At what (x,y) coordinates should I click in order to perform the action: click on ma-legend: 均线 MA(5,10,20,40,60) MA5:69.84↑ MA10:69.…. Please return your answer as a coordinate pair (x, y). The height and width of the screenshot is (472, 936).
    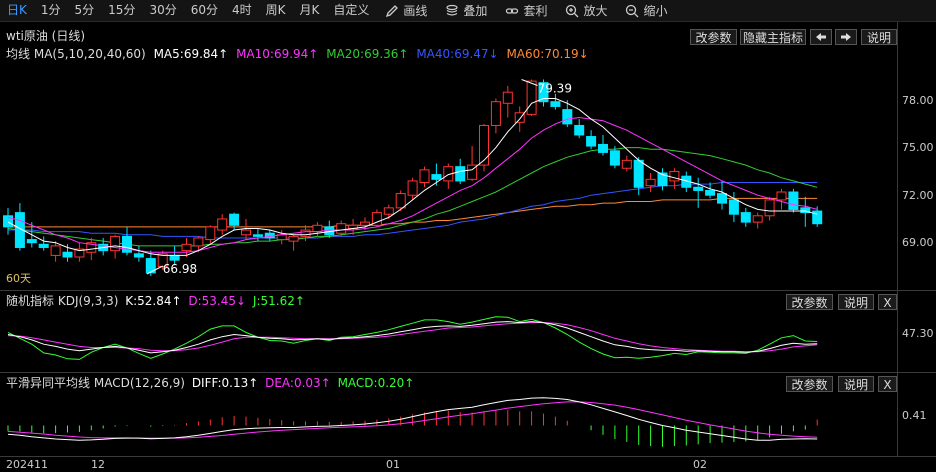
    Looking at the image, I should click on (468, 54).